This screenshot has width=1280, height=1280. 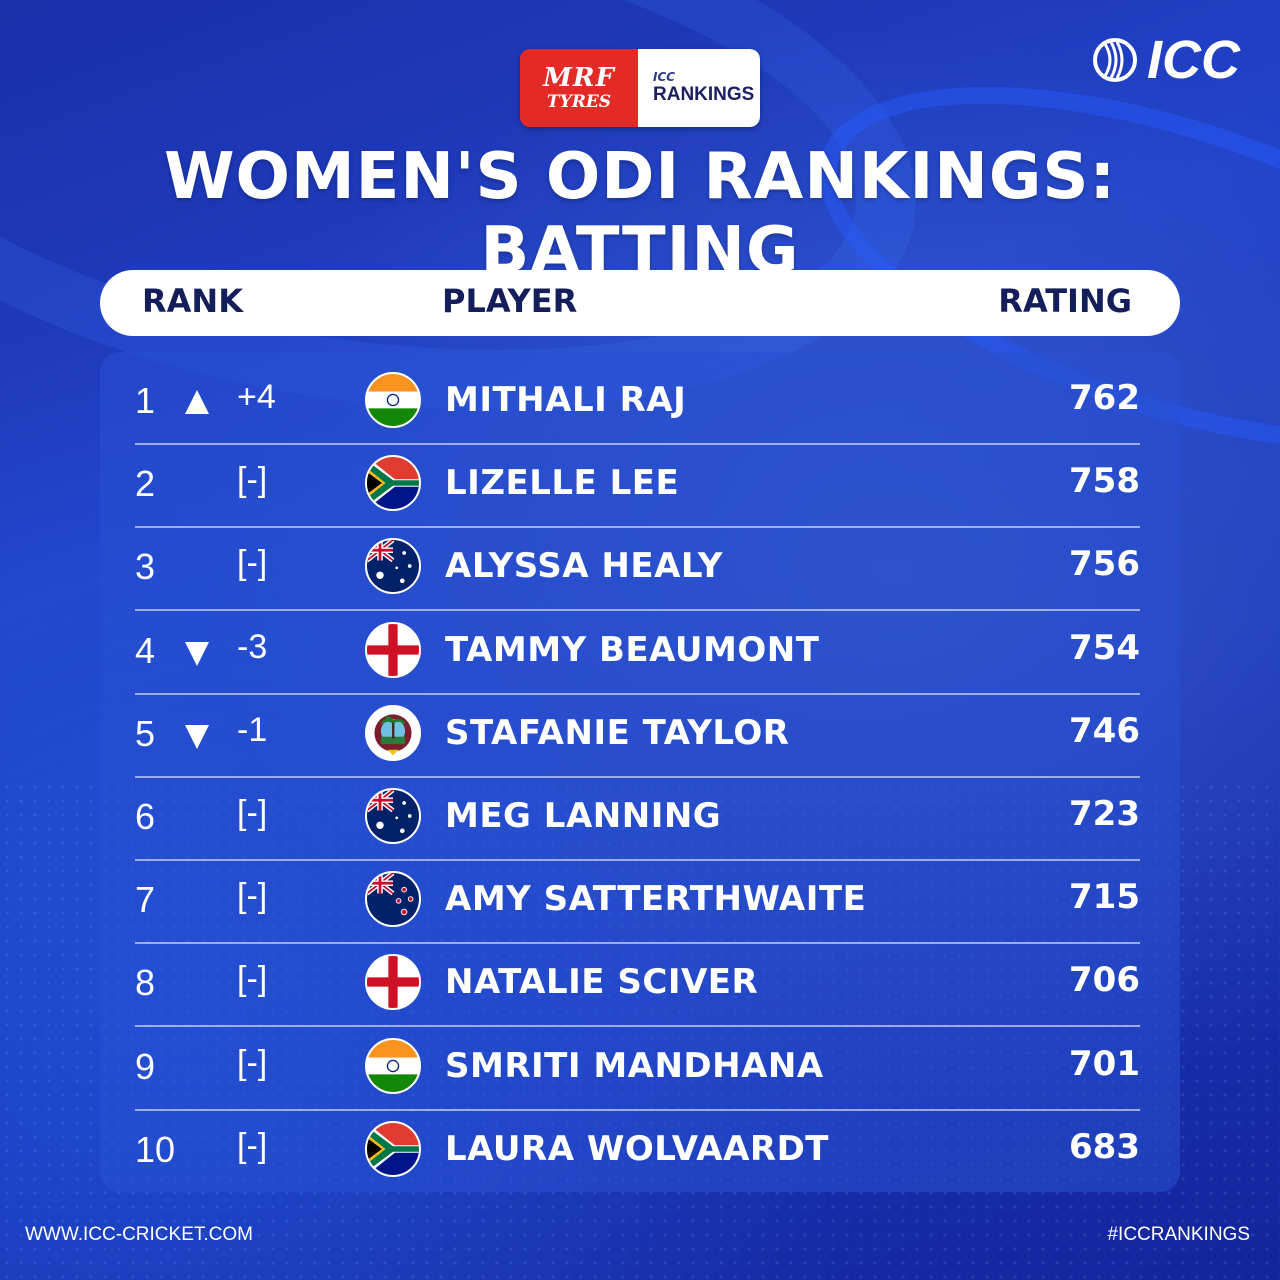 What do you see at coordinates (617, 732) in the screenshot?
I see `player-name: STAFANIE TAYLOR` at bounding box center [617, 732].